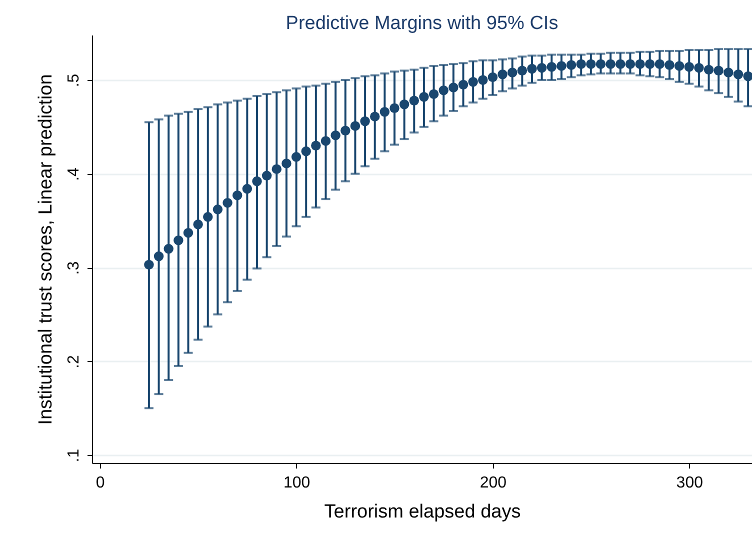 This screenshot has width=752, height=538. What do you see at coordinates (74, 455) in the screenshot?
I see `y-tick-label: .1` at bounding box center [74, 455].